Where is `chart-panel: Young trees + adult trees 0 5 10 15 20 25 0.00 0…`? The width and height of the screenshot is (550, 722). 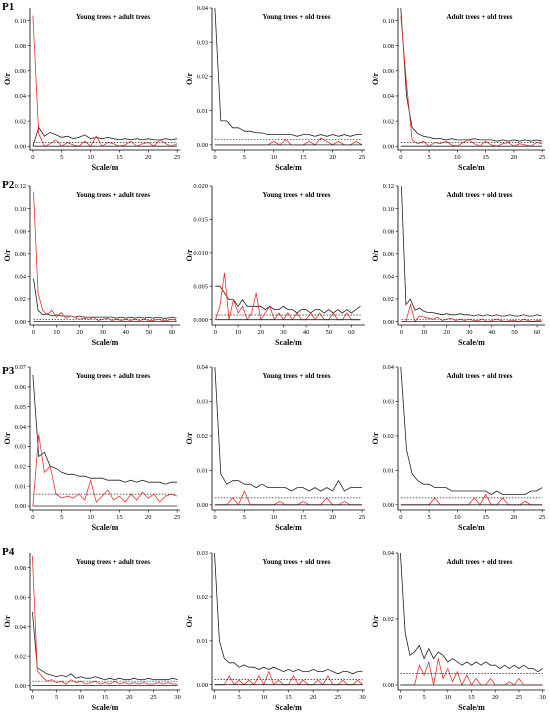
chart-panel: Young trees + adult trees 0 5 10 15 20 25 0.00 0… is located at coordinates (91, 90).